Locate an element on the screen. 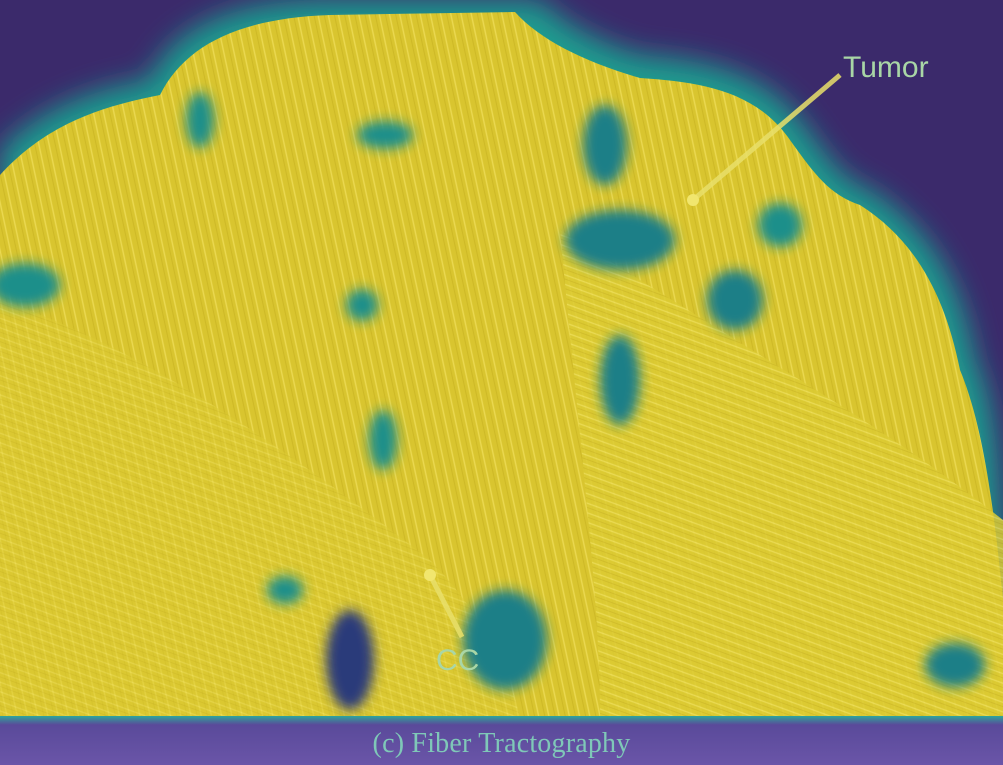 This screenshot has height=765, width=1003. tumor-label: Tumor is located at coordinates (886, 67).